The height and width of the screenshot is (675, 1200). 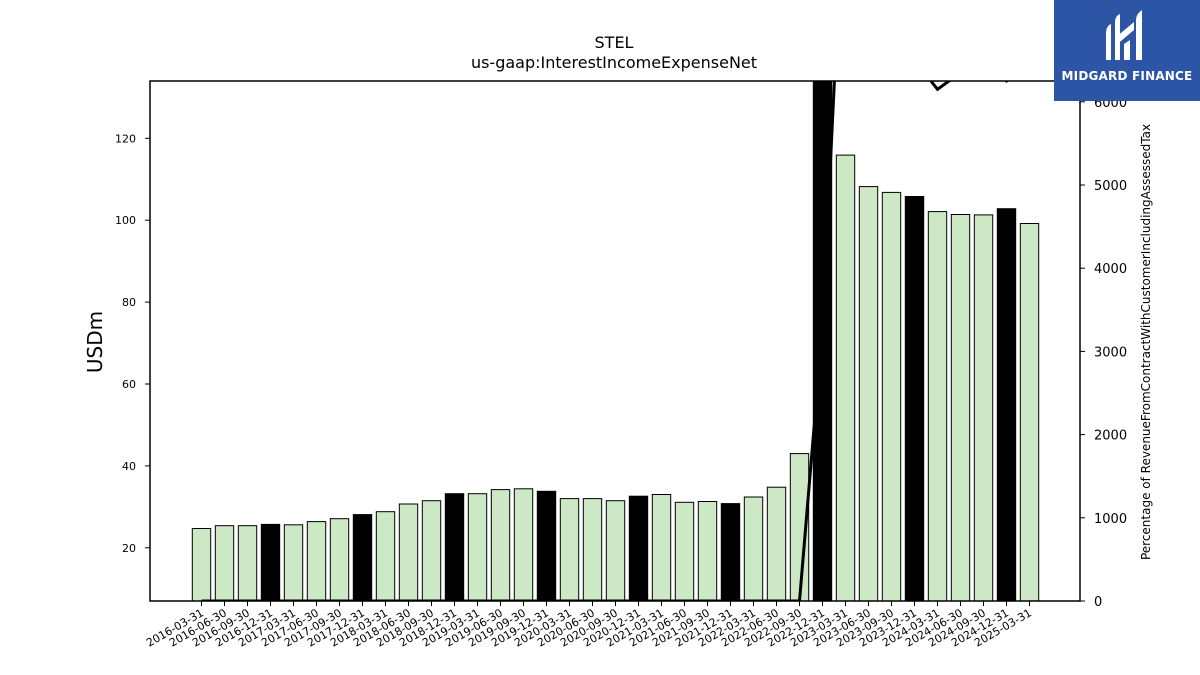 What do you see at coordinates (125, 138) in the screenshot?
I see `y-tick-label: 120` at bounding box center [125, 138].